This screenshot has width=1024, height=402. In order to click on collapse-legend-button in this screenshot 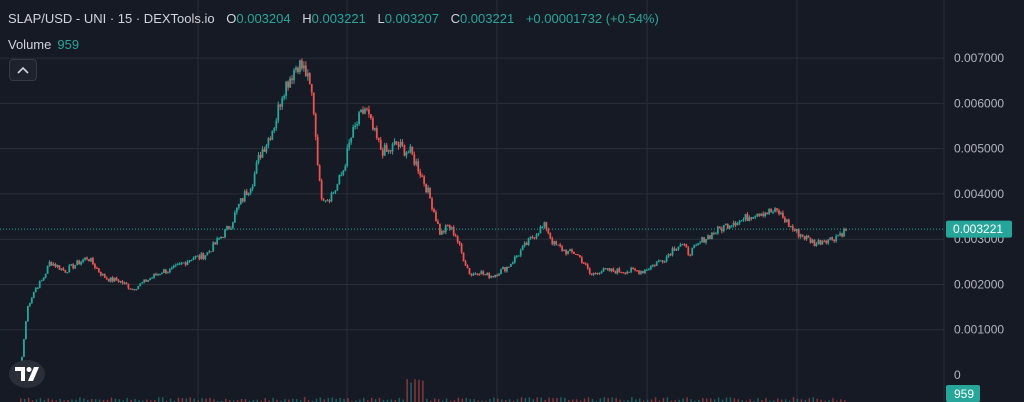, I will do `click(23, 70)`.